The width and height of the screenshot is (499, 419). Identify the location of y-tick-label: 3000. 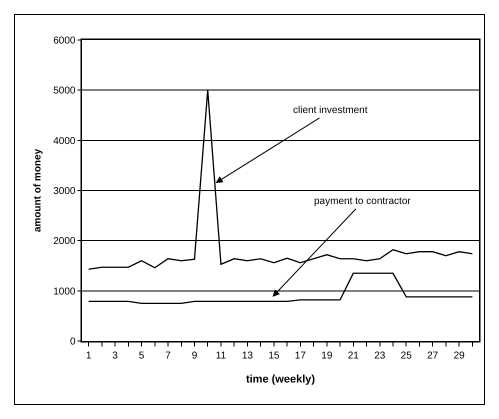
(64, 191).